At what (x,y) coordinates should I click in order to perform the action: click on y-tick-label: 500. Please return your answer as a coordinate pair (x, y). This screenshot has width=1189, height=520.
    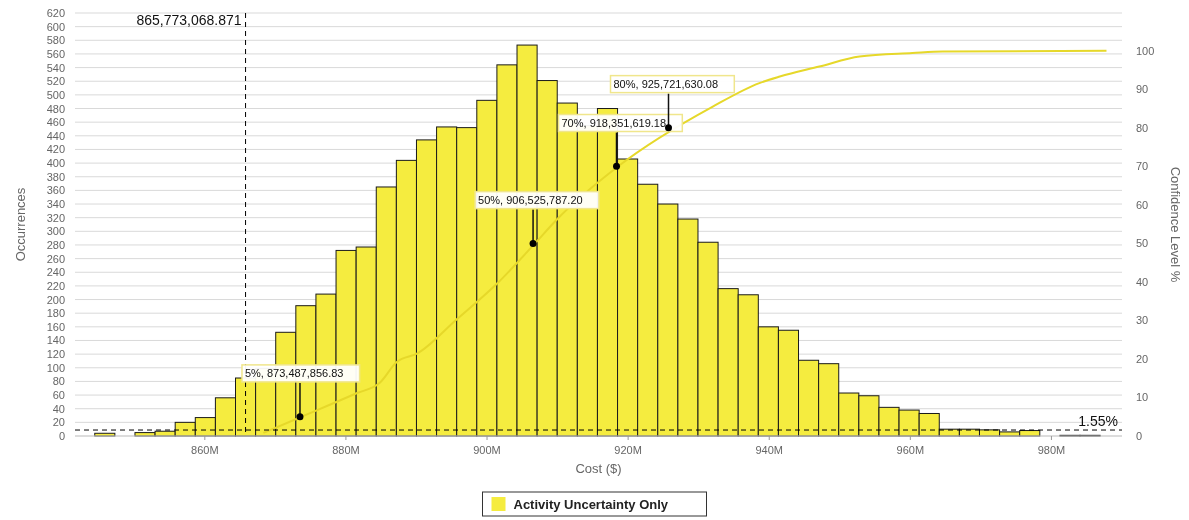
    Looking at the image, I should click on (55, 94).